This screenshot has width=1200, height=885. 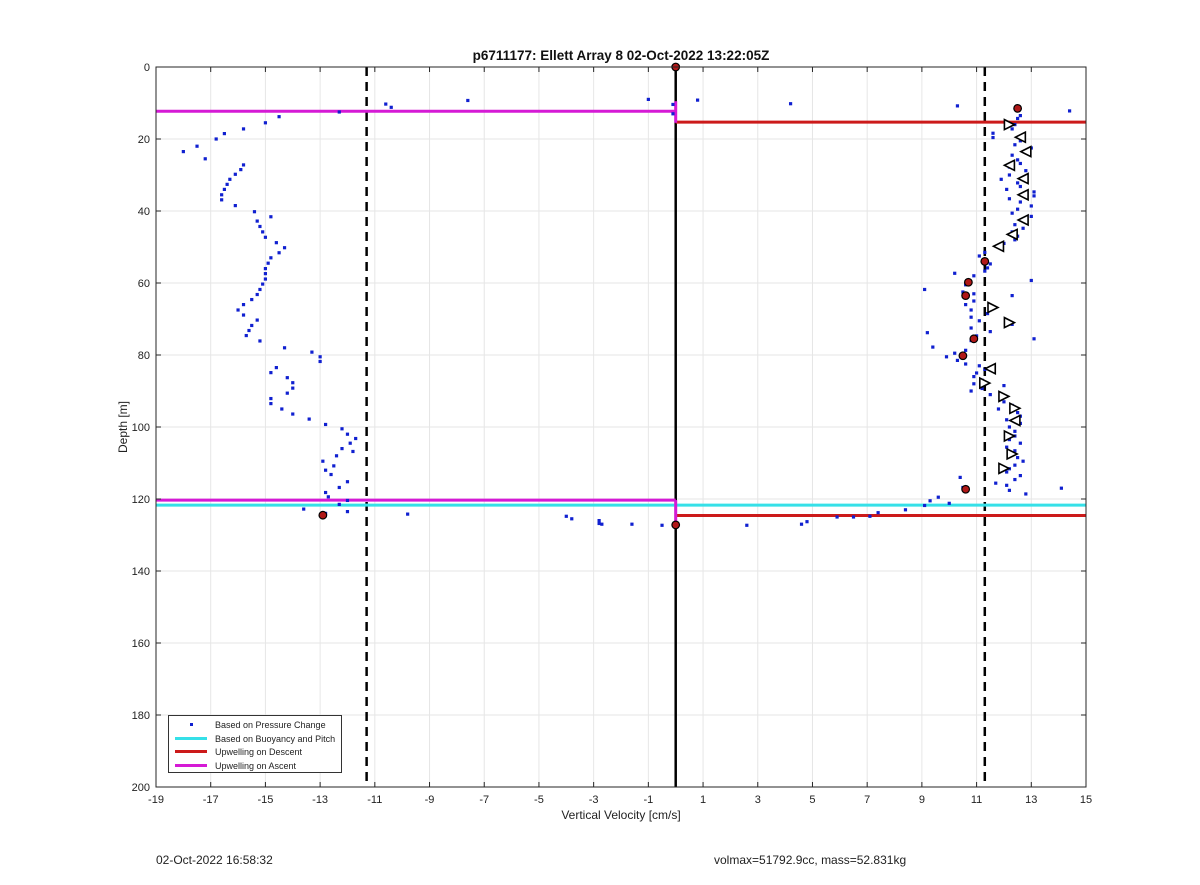 I want to click on x-tick-label: 7, so click(x=867, y=800).